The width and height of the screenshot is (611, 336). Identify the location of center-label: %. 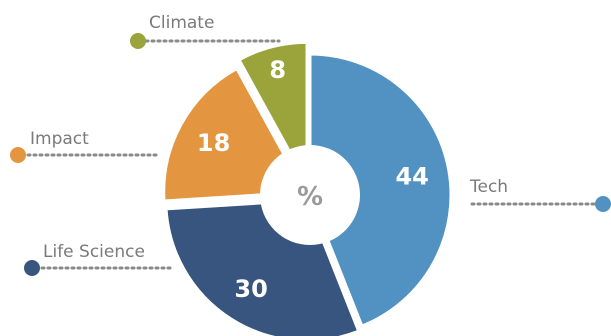
(310, 197).